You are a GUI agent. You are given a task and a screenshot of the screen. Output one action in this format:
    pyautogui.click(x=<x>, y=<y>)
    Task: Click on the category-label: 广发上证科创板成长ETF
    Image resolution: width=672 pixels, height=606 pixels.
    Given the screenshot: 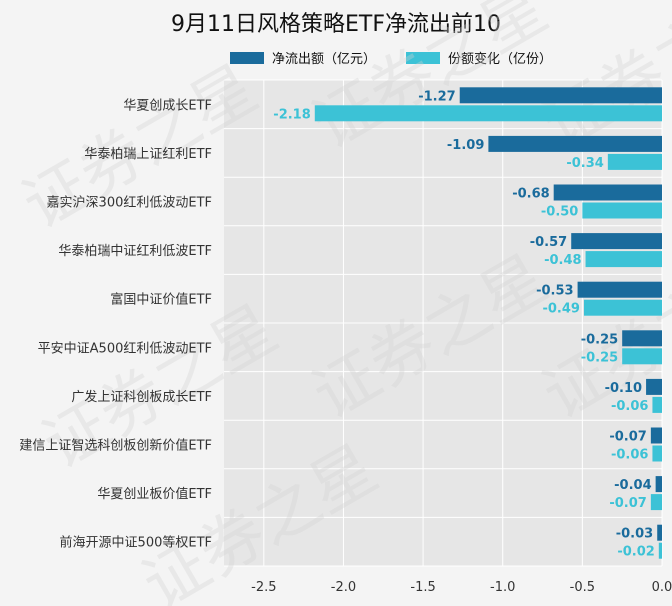 What is the action you would take?
    pyautogui.click(x=141, y=397)
    